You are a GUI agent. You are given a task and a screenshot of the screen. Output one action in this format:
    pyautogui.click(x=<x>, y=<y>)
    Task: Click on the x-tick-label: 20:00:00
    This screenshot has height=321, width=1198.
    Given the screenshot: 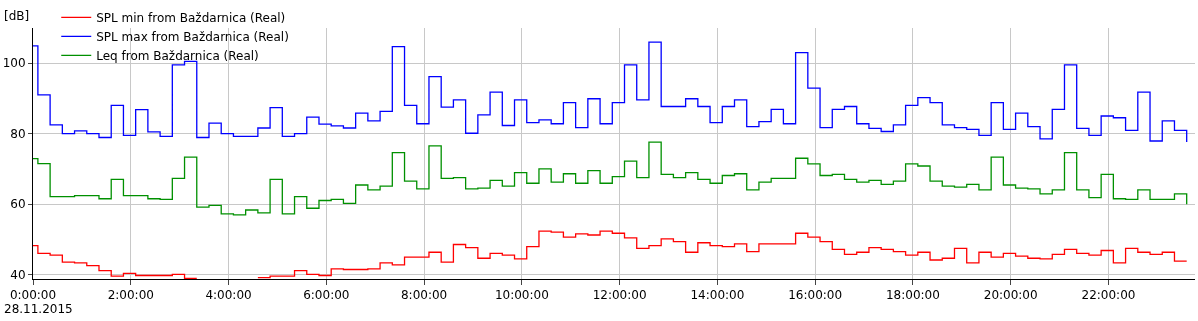 What is the action you would take?
    pyautogui.click(x=1010, y=295)
    